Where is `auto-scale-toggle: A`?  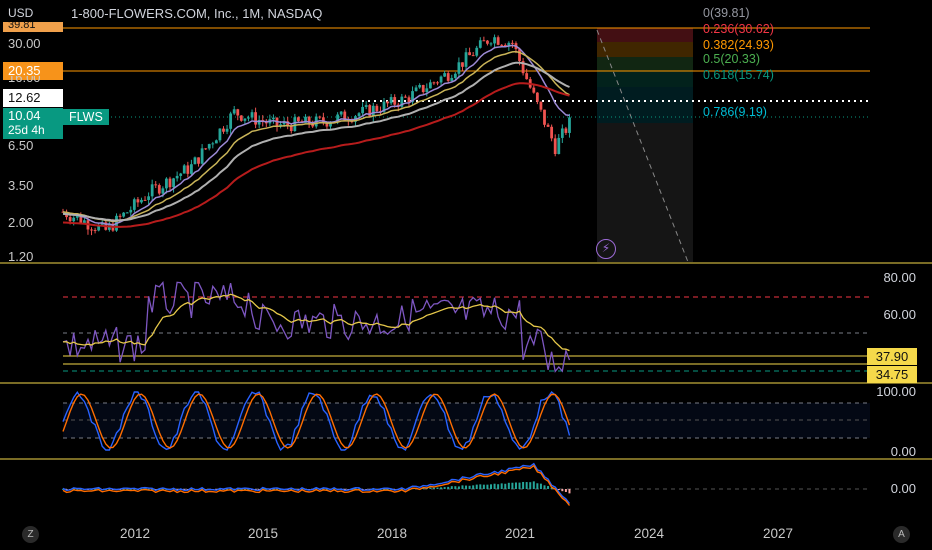 auto-scale-toggle: A is located at coordinates (901, 534).